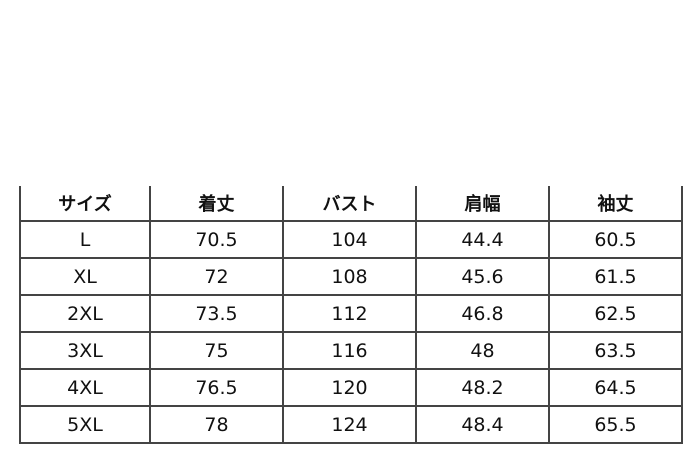 This screenshot has width=700, height=457. What do you see at coordinates (482, 239) in the screenshot?
I see `cell-shoulder: 44.4` at bounding box center [482, 239].